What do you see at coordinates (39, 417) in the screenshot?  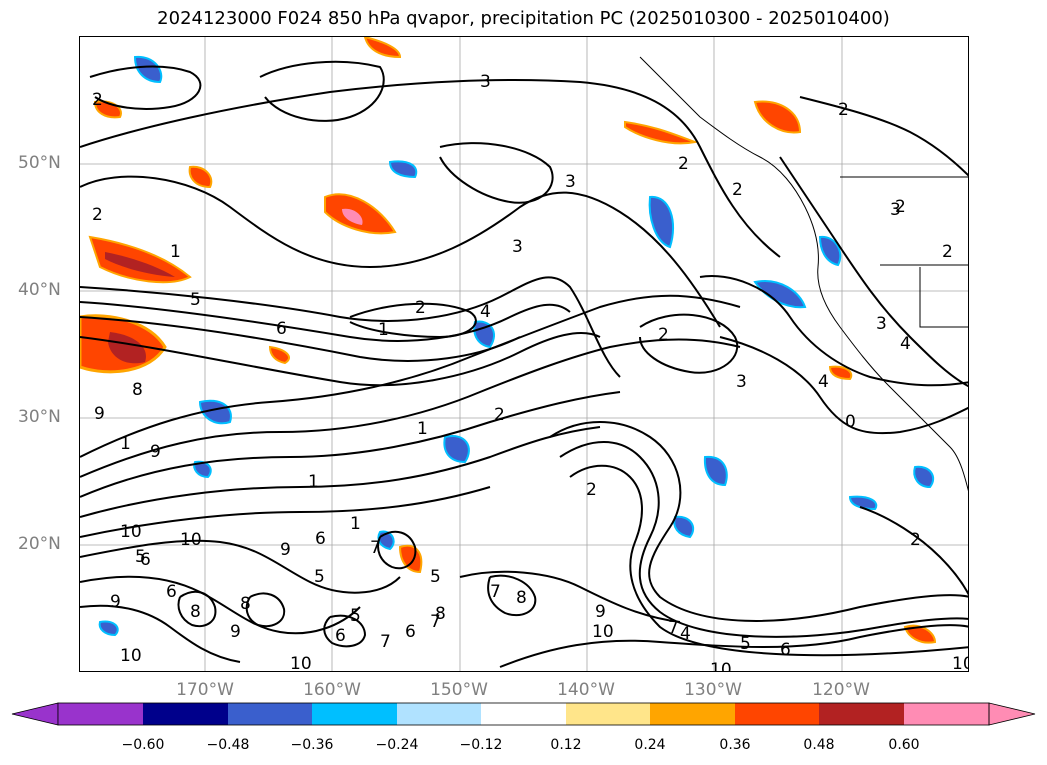 I see `lat-label: 30°N` at bounding box center [39, 417].